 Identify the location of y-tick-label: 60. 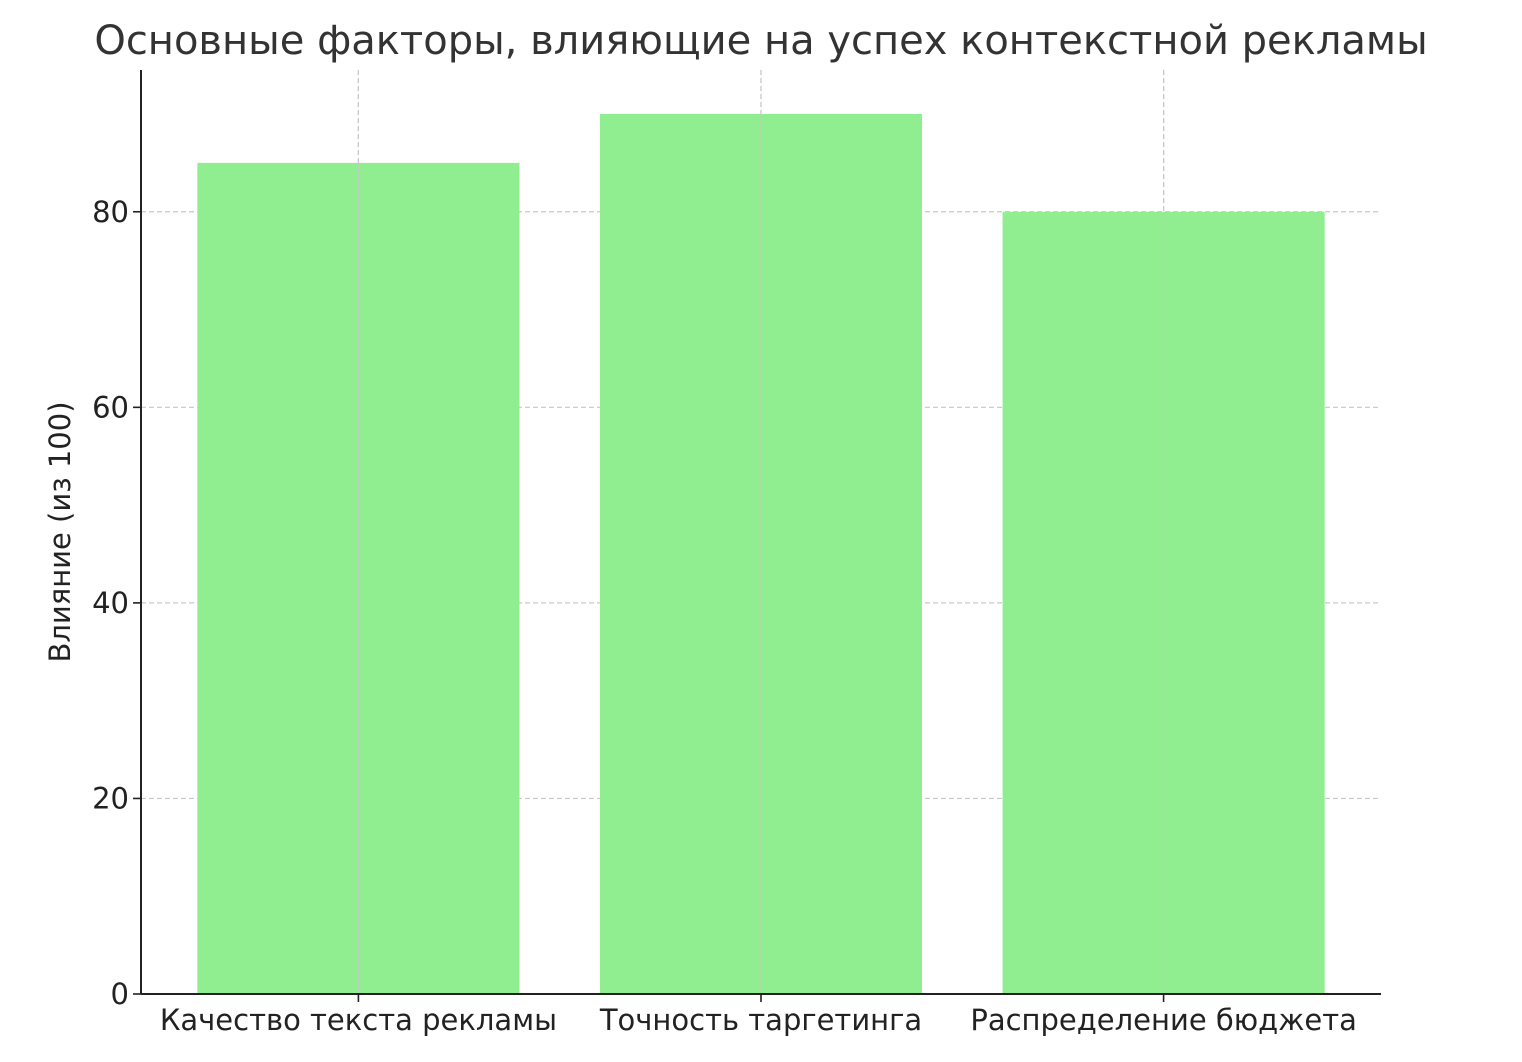
(110, 407).